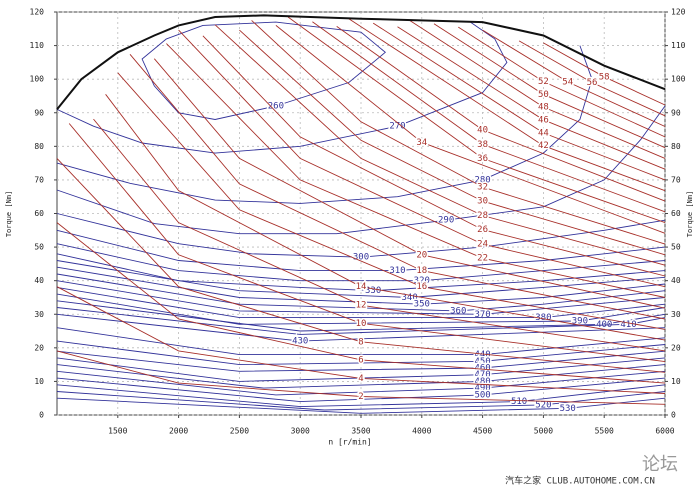 This screenshot has width=700, height=489. I want to click on x-axis-label: n [r/min], so click(349, 442).